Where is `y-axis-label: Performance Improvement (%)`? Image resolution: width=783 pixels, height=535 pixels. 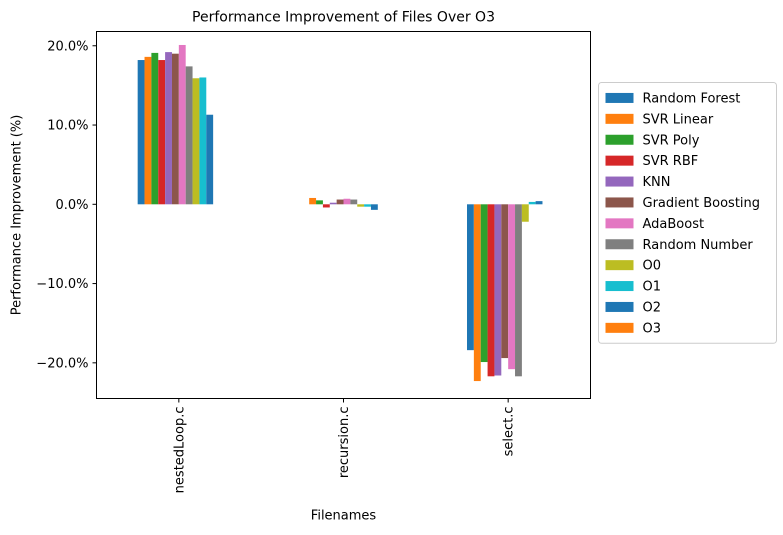
y-axis-label: Performance Improvement (%) is located at coordinates (17, 215).